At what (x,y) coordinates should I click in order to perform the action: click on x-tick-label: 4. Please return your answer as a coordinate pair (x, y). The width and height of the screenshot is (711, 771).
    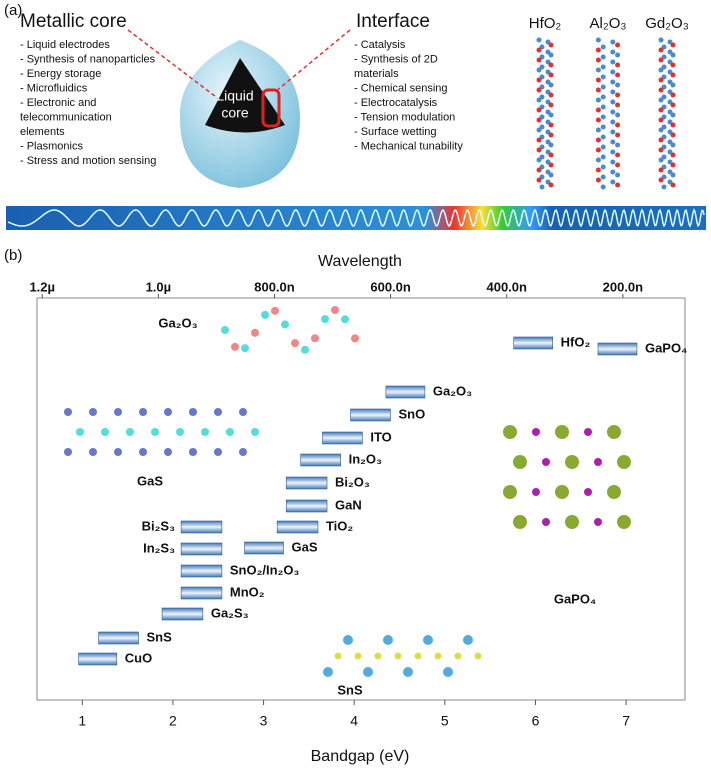
    Looking at the image, I should click on (354, 721).